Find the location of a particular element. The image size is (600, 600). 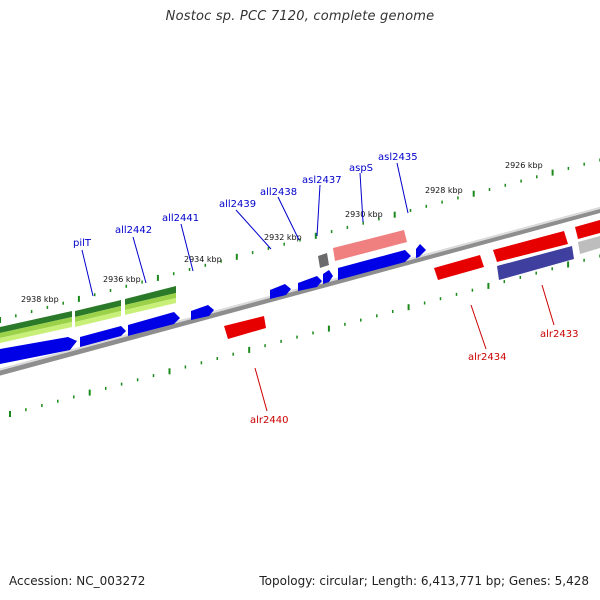

accession-label: Accession: NC_003272 is located at coordinates (77, 581).